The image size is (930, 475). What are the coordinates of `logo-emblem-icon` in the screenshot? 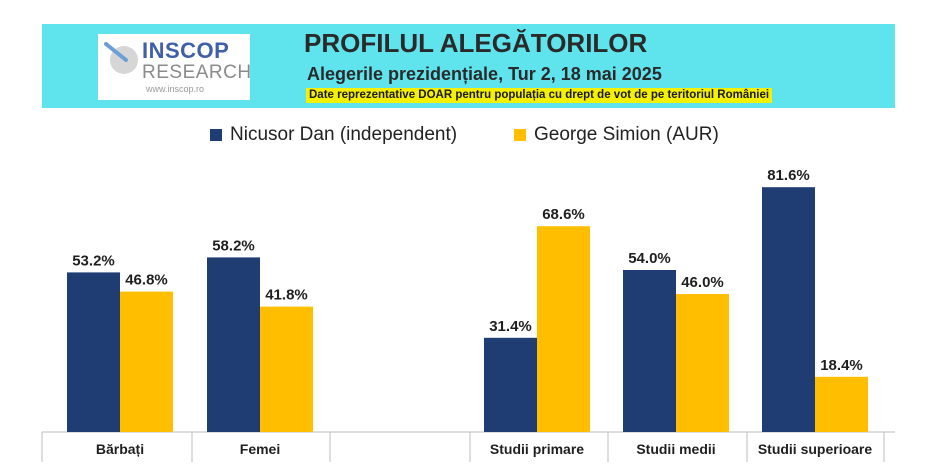 It's located at (121, 58).